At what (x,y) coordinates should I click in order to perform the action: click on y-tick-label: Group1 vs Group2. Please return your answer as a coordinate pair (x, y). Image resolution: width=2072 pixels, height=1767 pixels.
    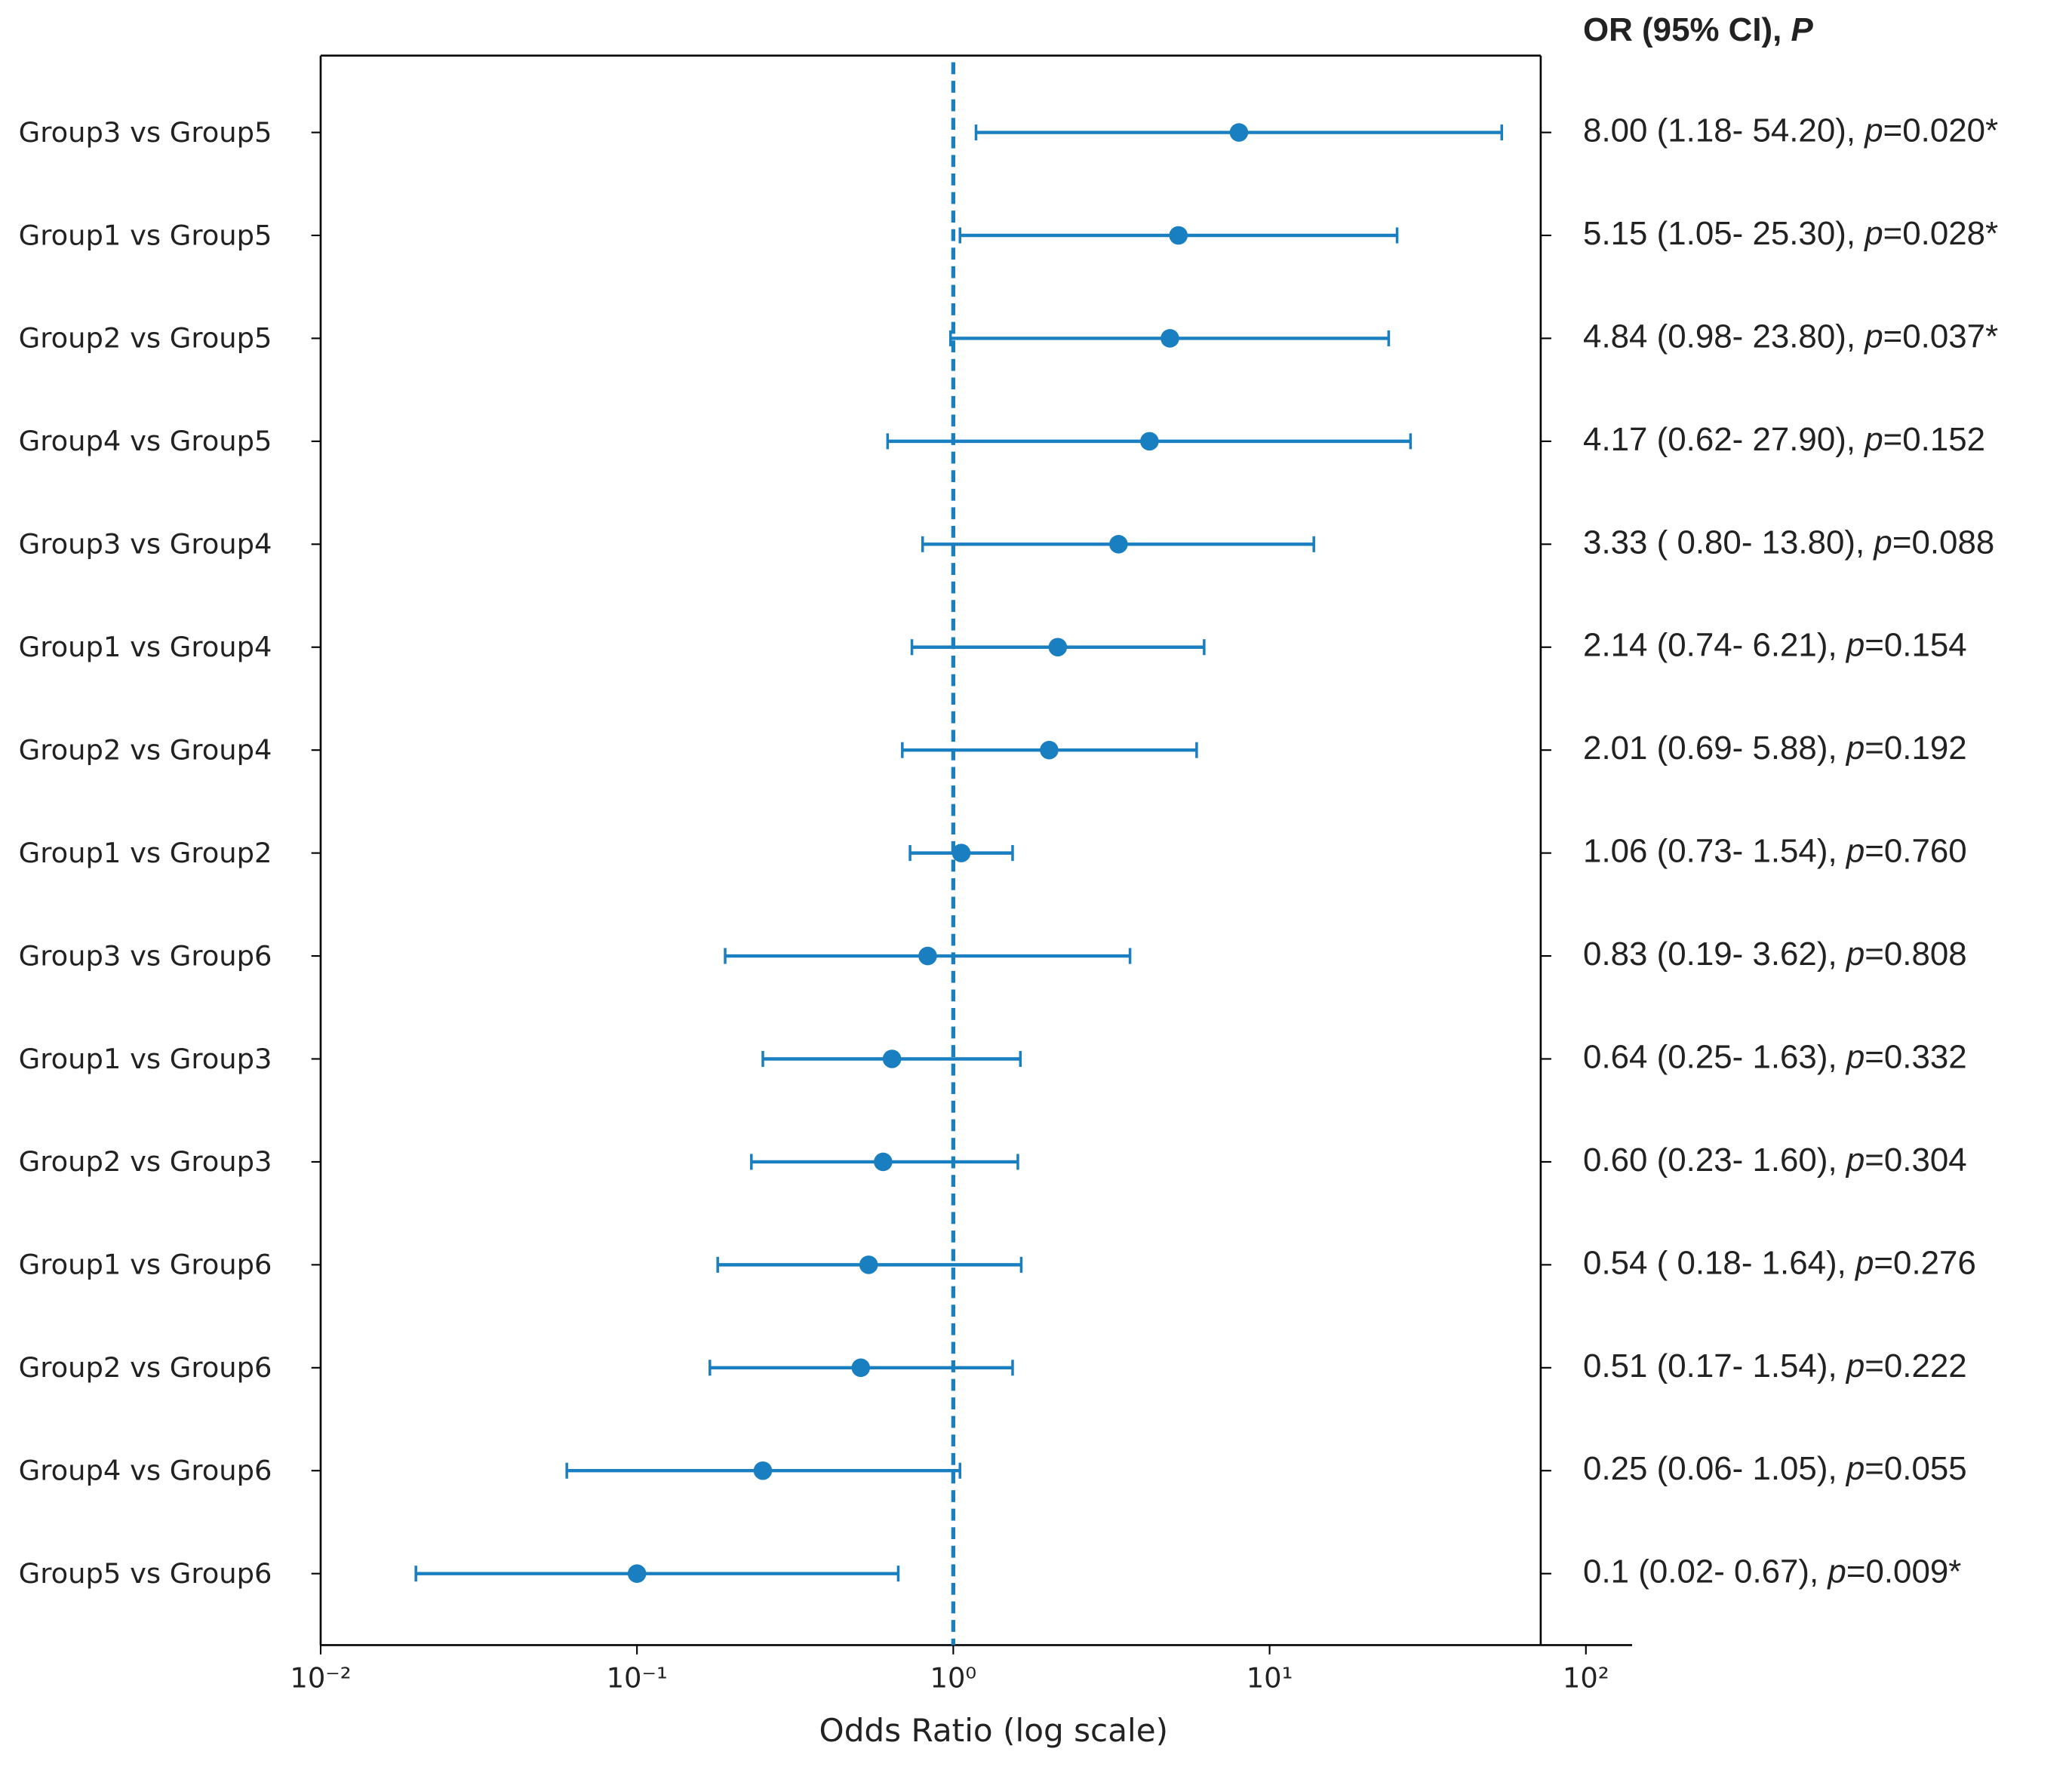
    Looking at the image, I should click on (145, 853).